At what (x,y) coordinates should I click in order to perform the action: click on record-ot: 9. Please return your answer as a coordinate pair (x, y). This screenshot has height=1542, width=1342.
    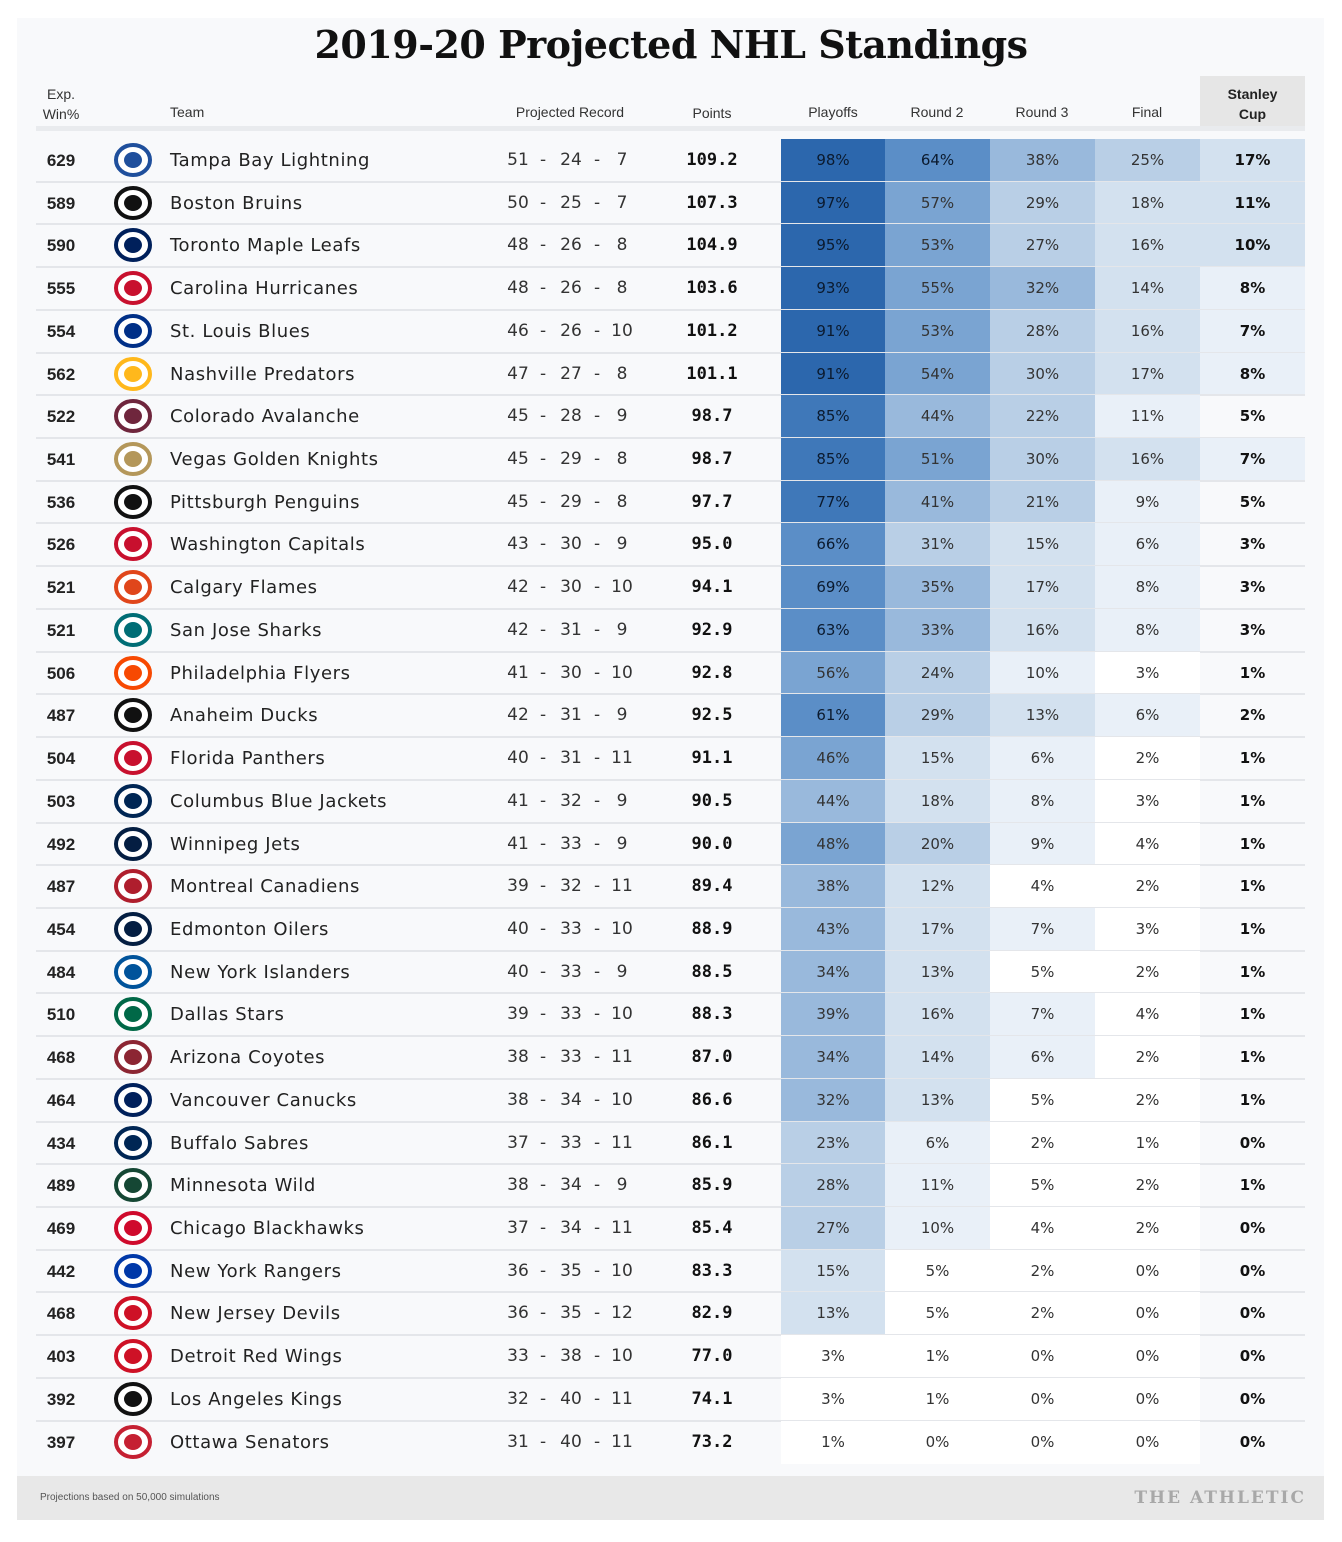
    Looking at the image, I should click on (622, 844).